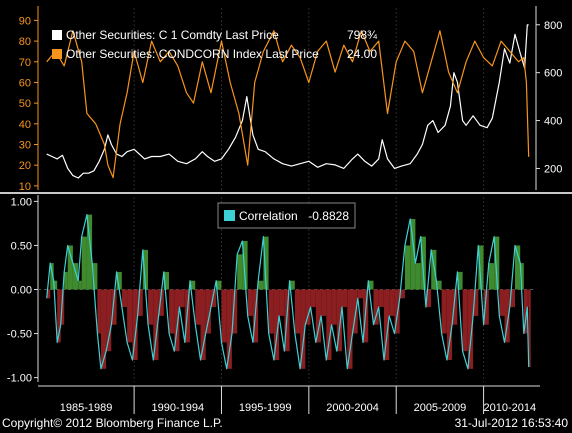 This screenshot has width=572, height=433. What do you see at coordinates (25, 21) in the screenshot?
I see `top-left-tick-label-8: 90` at bounding box center [25, 21].